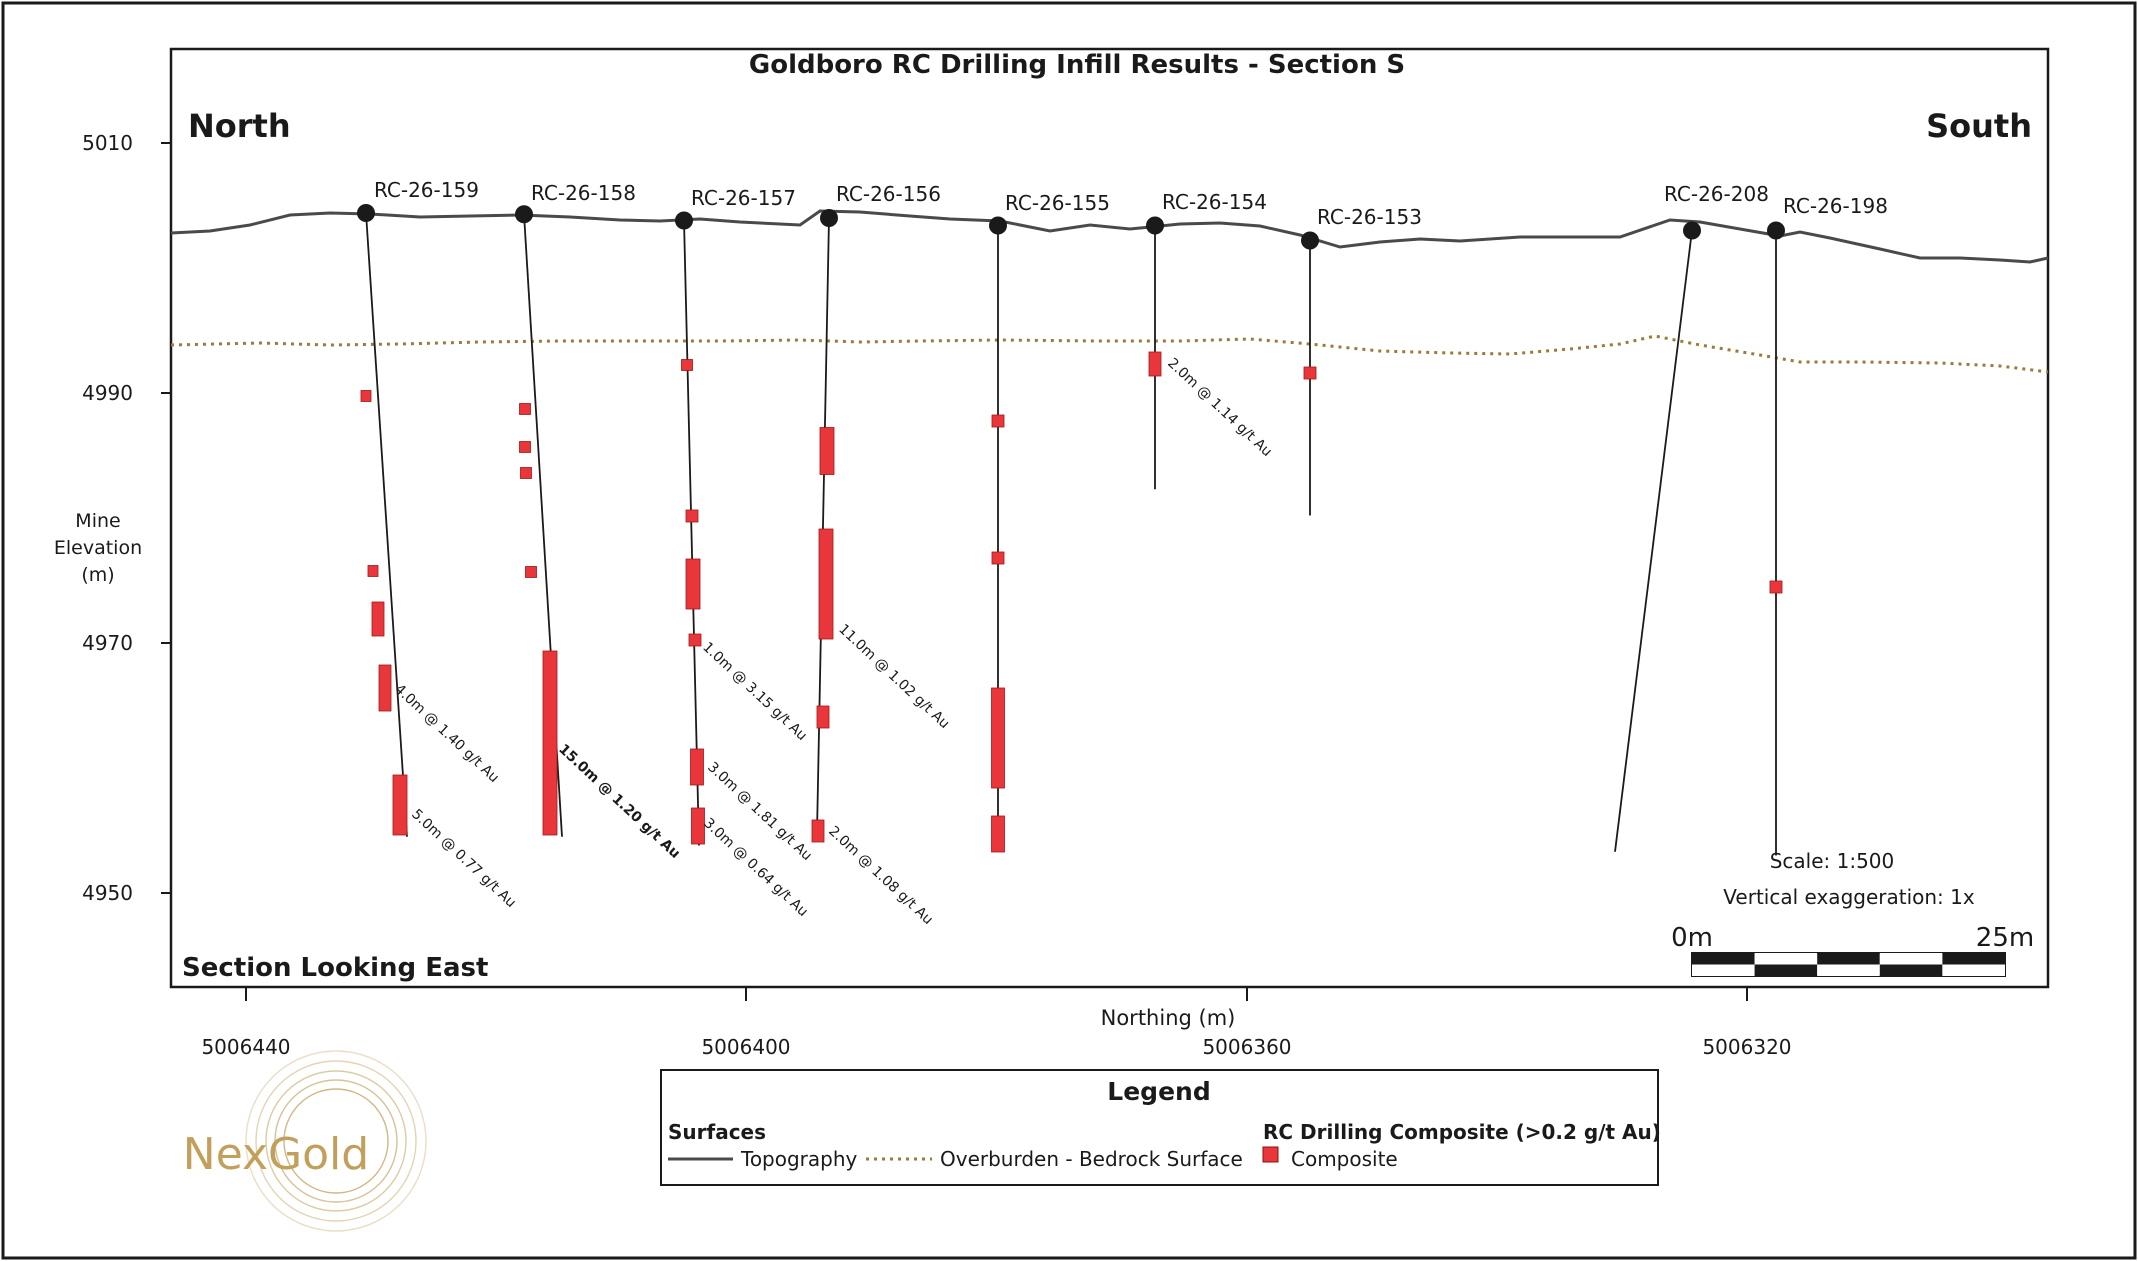  What do you see at coordinates (745, 1047) in the screenshot?
I see `x-tick-label: 5006400` at bounding box center [745, 1047].